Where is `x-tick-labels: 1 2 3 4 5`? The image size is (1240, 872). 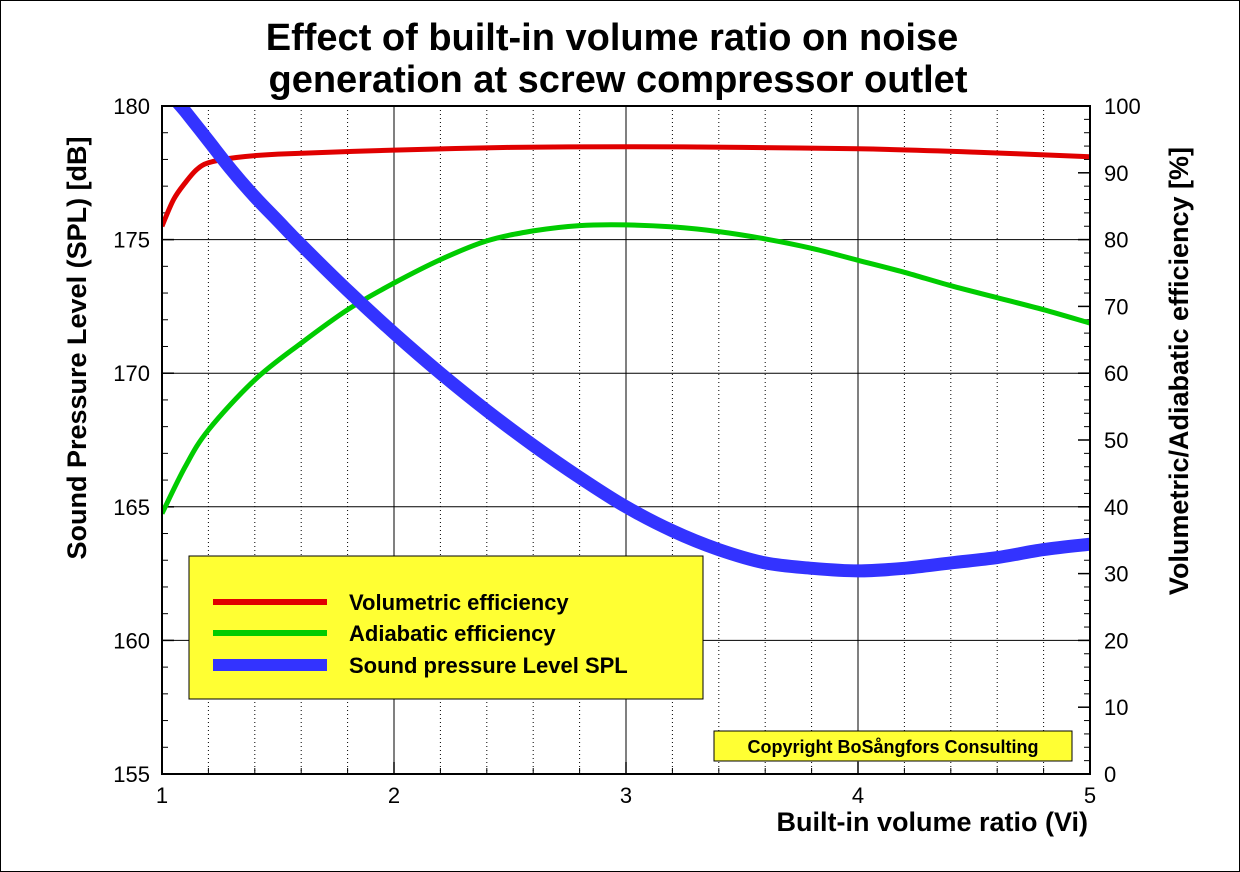
x-tick-labels: 1 2 3 4 5 is located at coordinates (626, 795).